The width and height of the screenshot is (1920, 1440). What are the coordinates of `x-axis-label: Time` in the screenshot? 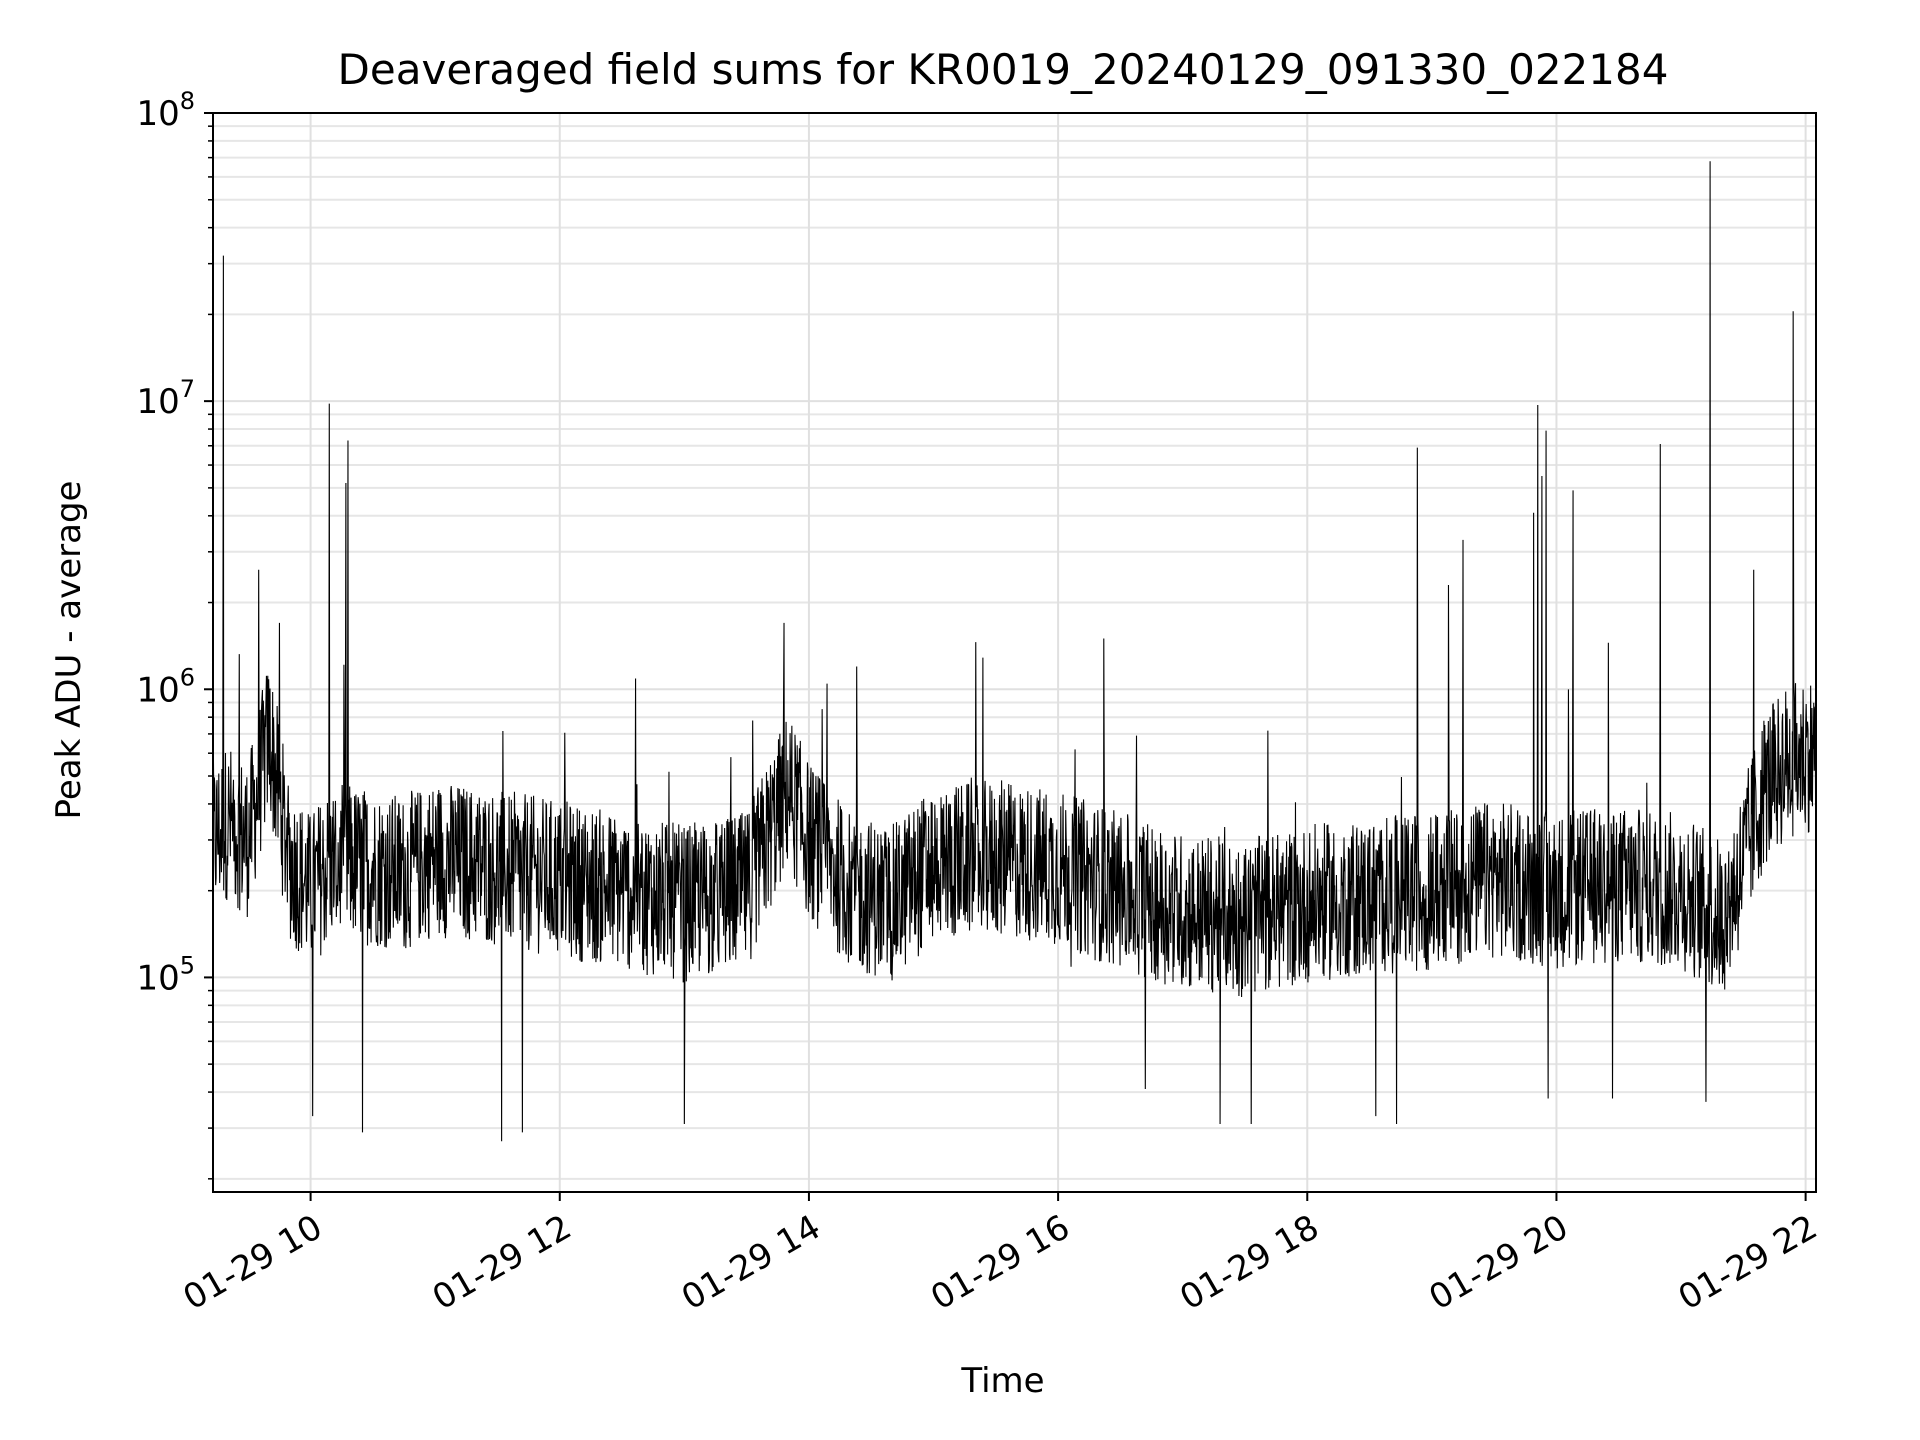 It's located at (1002, 1381).